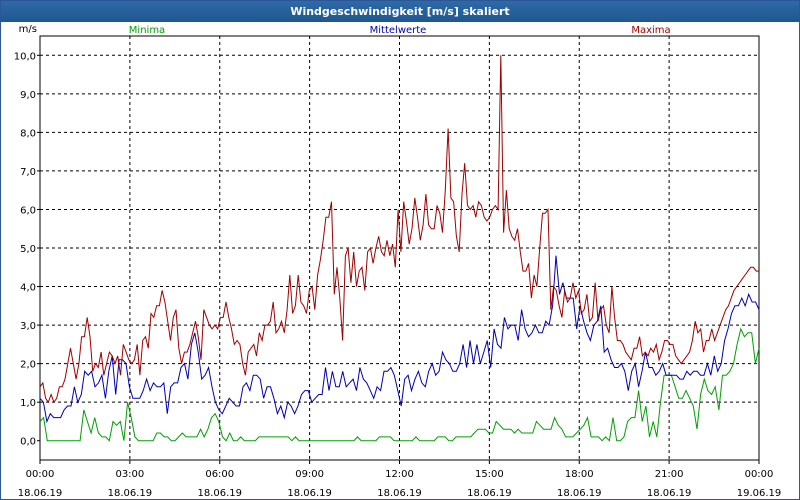 Image resolution: width=800 pixels, height=500 pixels. I want to click on legend-minima: Minima, so click(147, 30).